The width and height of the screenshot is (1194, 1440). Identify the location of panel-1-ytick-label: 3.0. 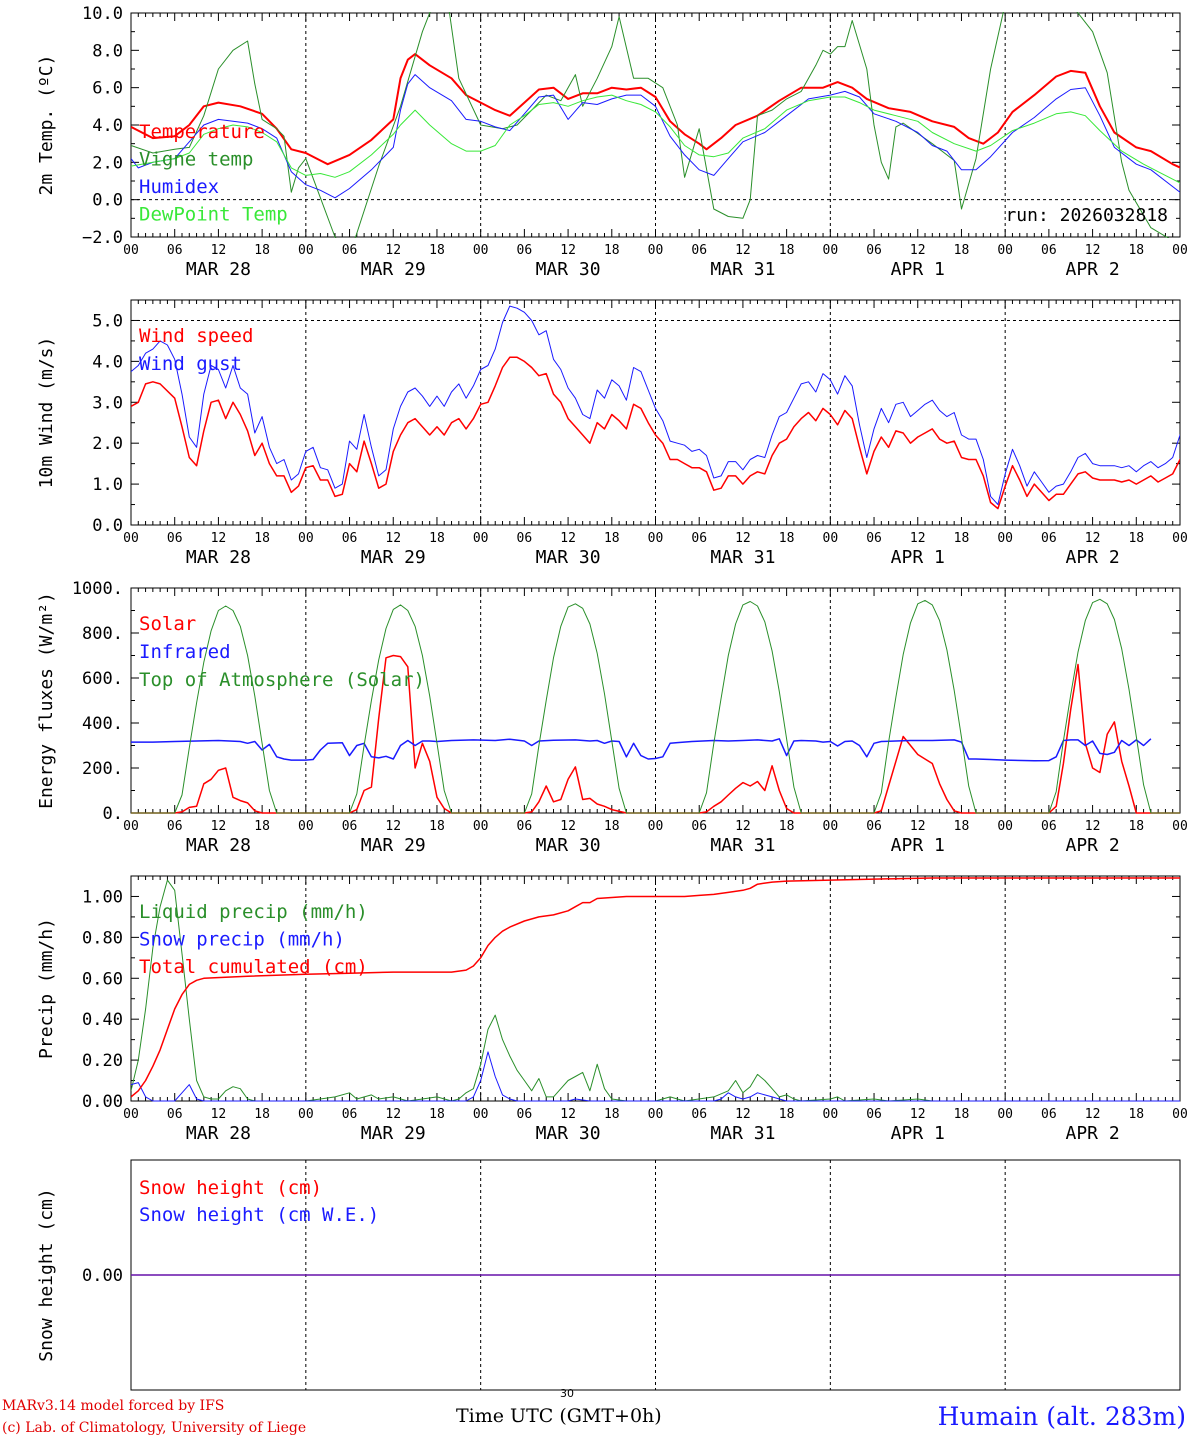
(107, 403).